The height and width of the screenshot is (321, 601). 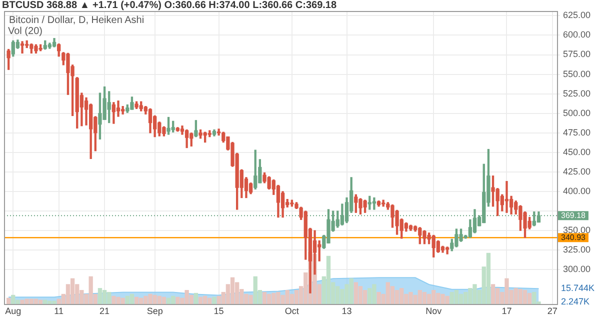 I want to click on ref-line-label: 340.93, so click(x=573, y=237).